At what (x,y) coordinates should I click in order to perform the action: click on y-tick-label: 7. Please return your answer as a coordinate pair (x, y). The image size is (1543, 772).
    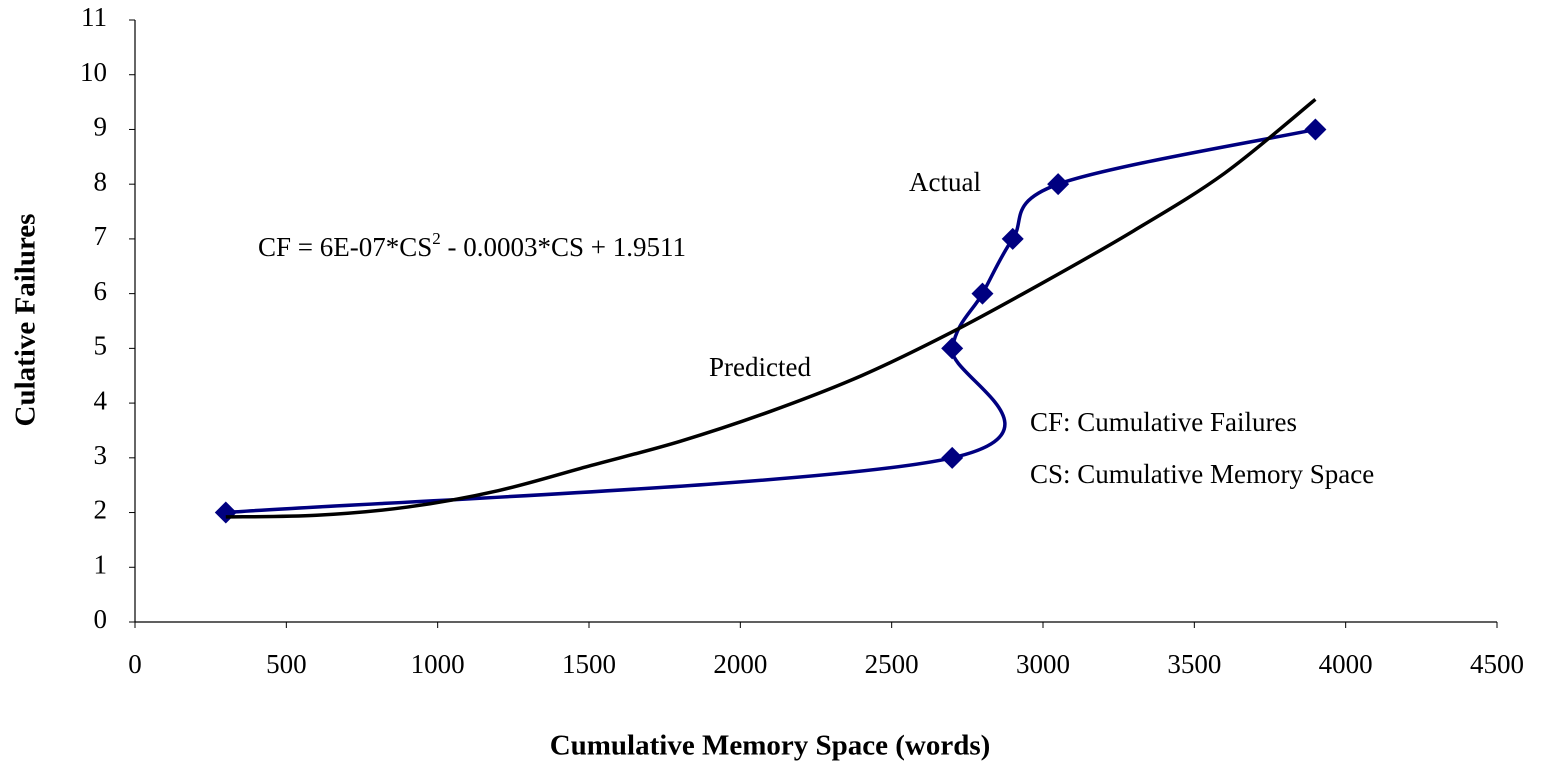
    Looking at the image, I should click on (101, 236).